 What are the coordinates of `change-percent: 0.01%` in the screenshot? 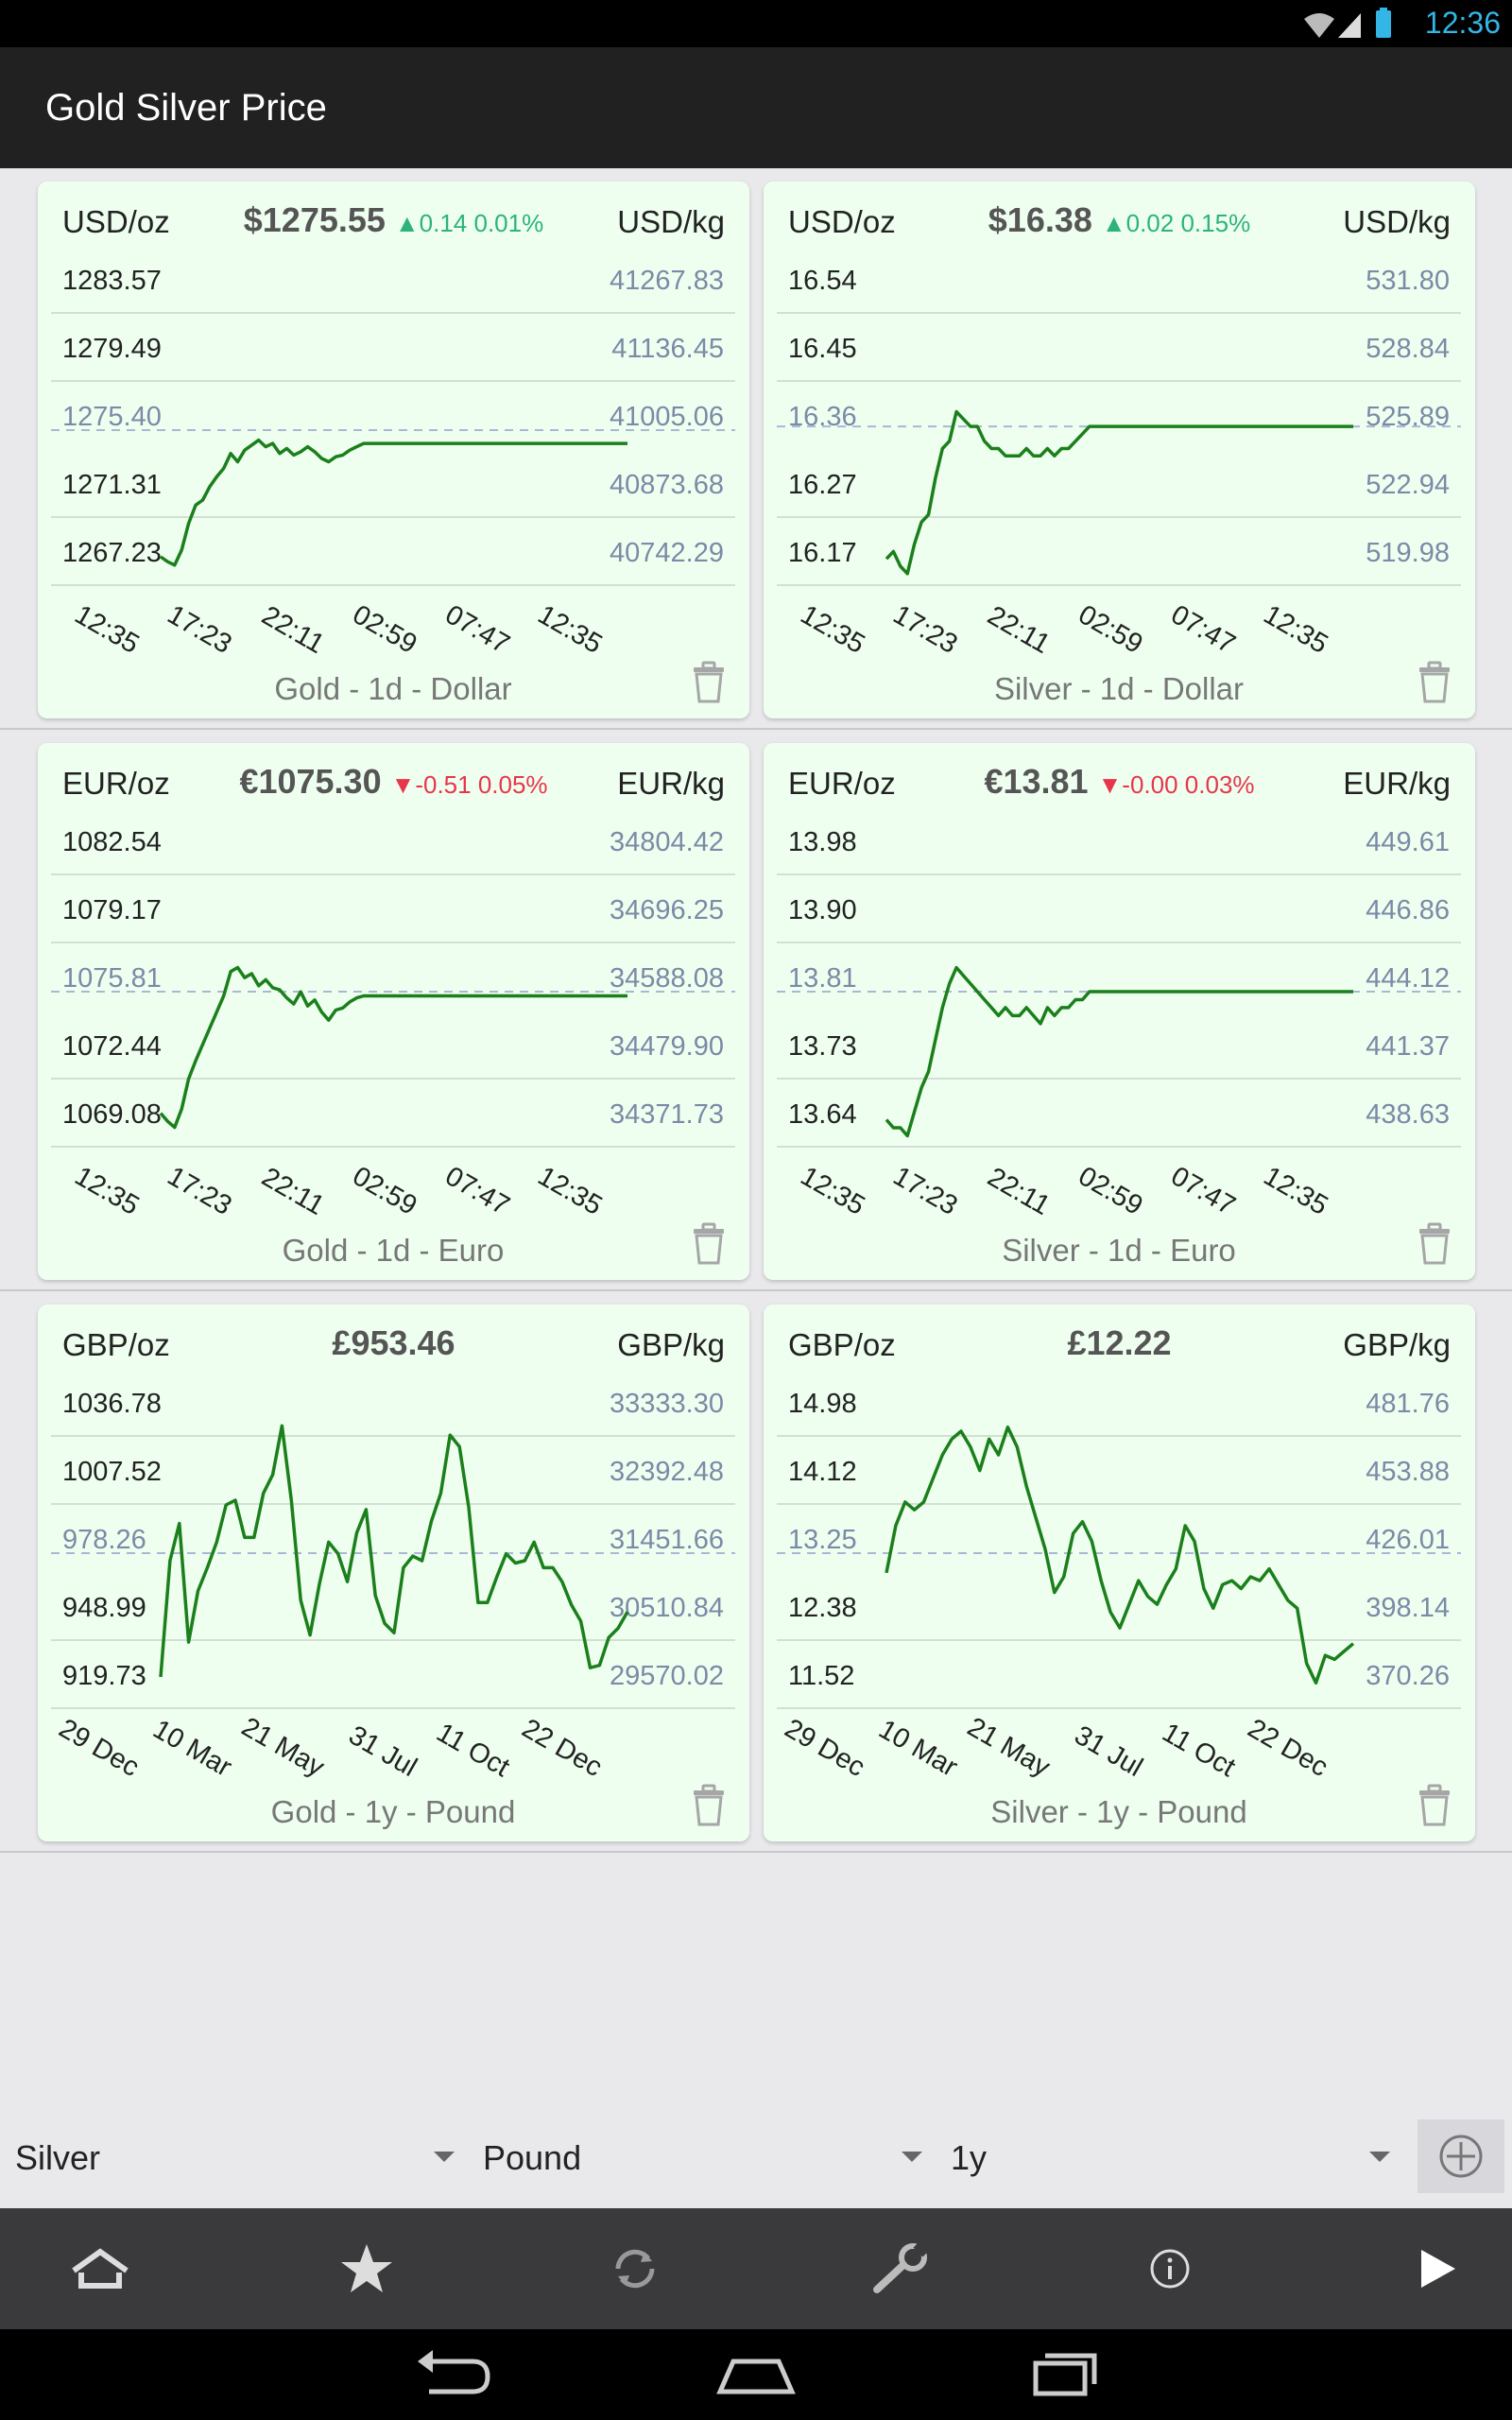 It's located at (508, 223).